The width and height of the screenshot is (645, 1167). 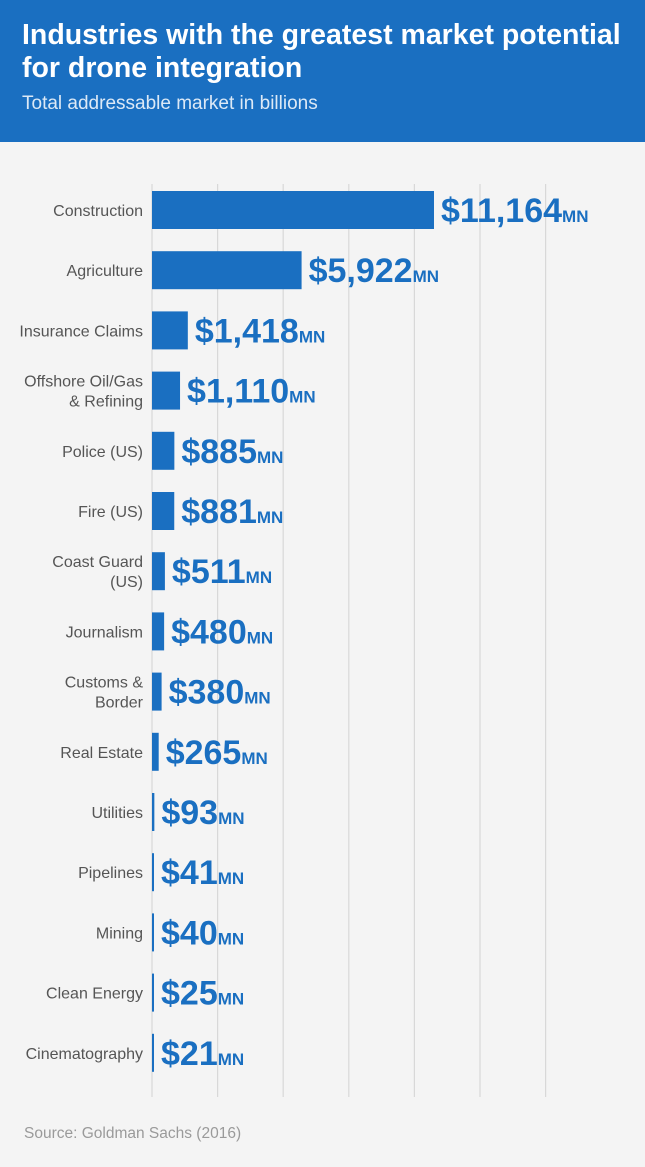 What do you see at coordinates (170, 103) in the screenshot?
I see `chart-subtitle: Total addressable market in billions` at bounding box center [170, 103].